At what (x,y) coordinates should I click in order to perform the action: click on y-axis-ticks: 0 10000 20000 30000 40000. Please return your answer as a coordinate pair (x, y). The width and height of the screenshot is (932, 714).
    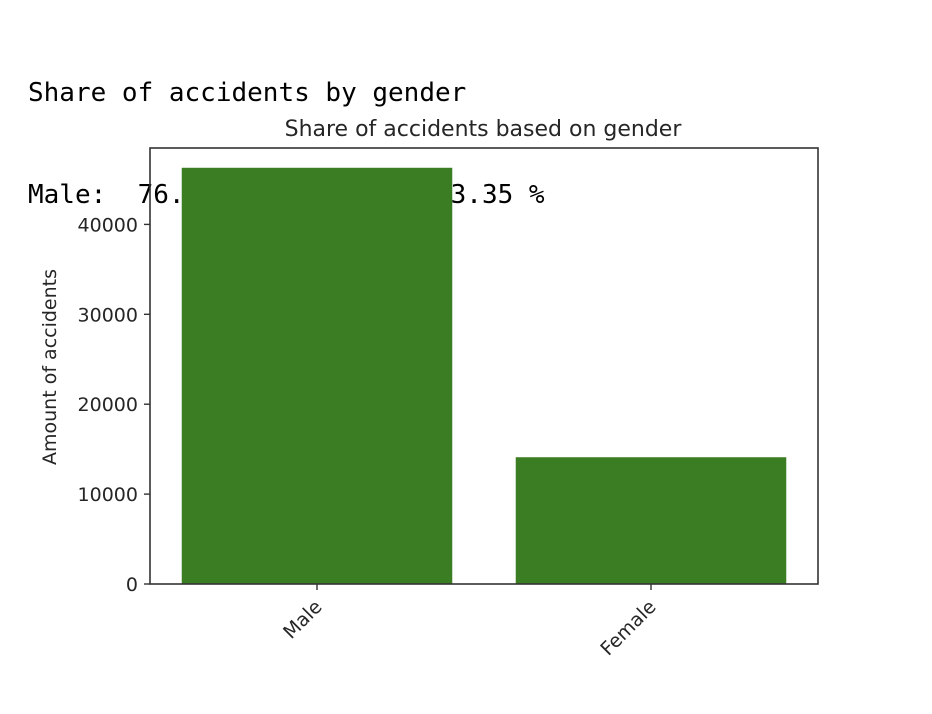
    Looking at the image, I should click on (114, 405).